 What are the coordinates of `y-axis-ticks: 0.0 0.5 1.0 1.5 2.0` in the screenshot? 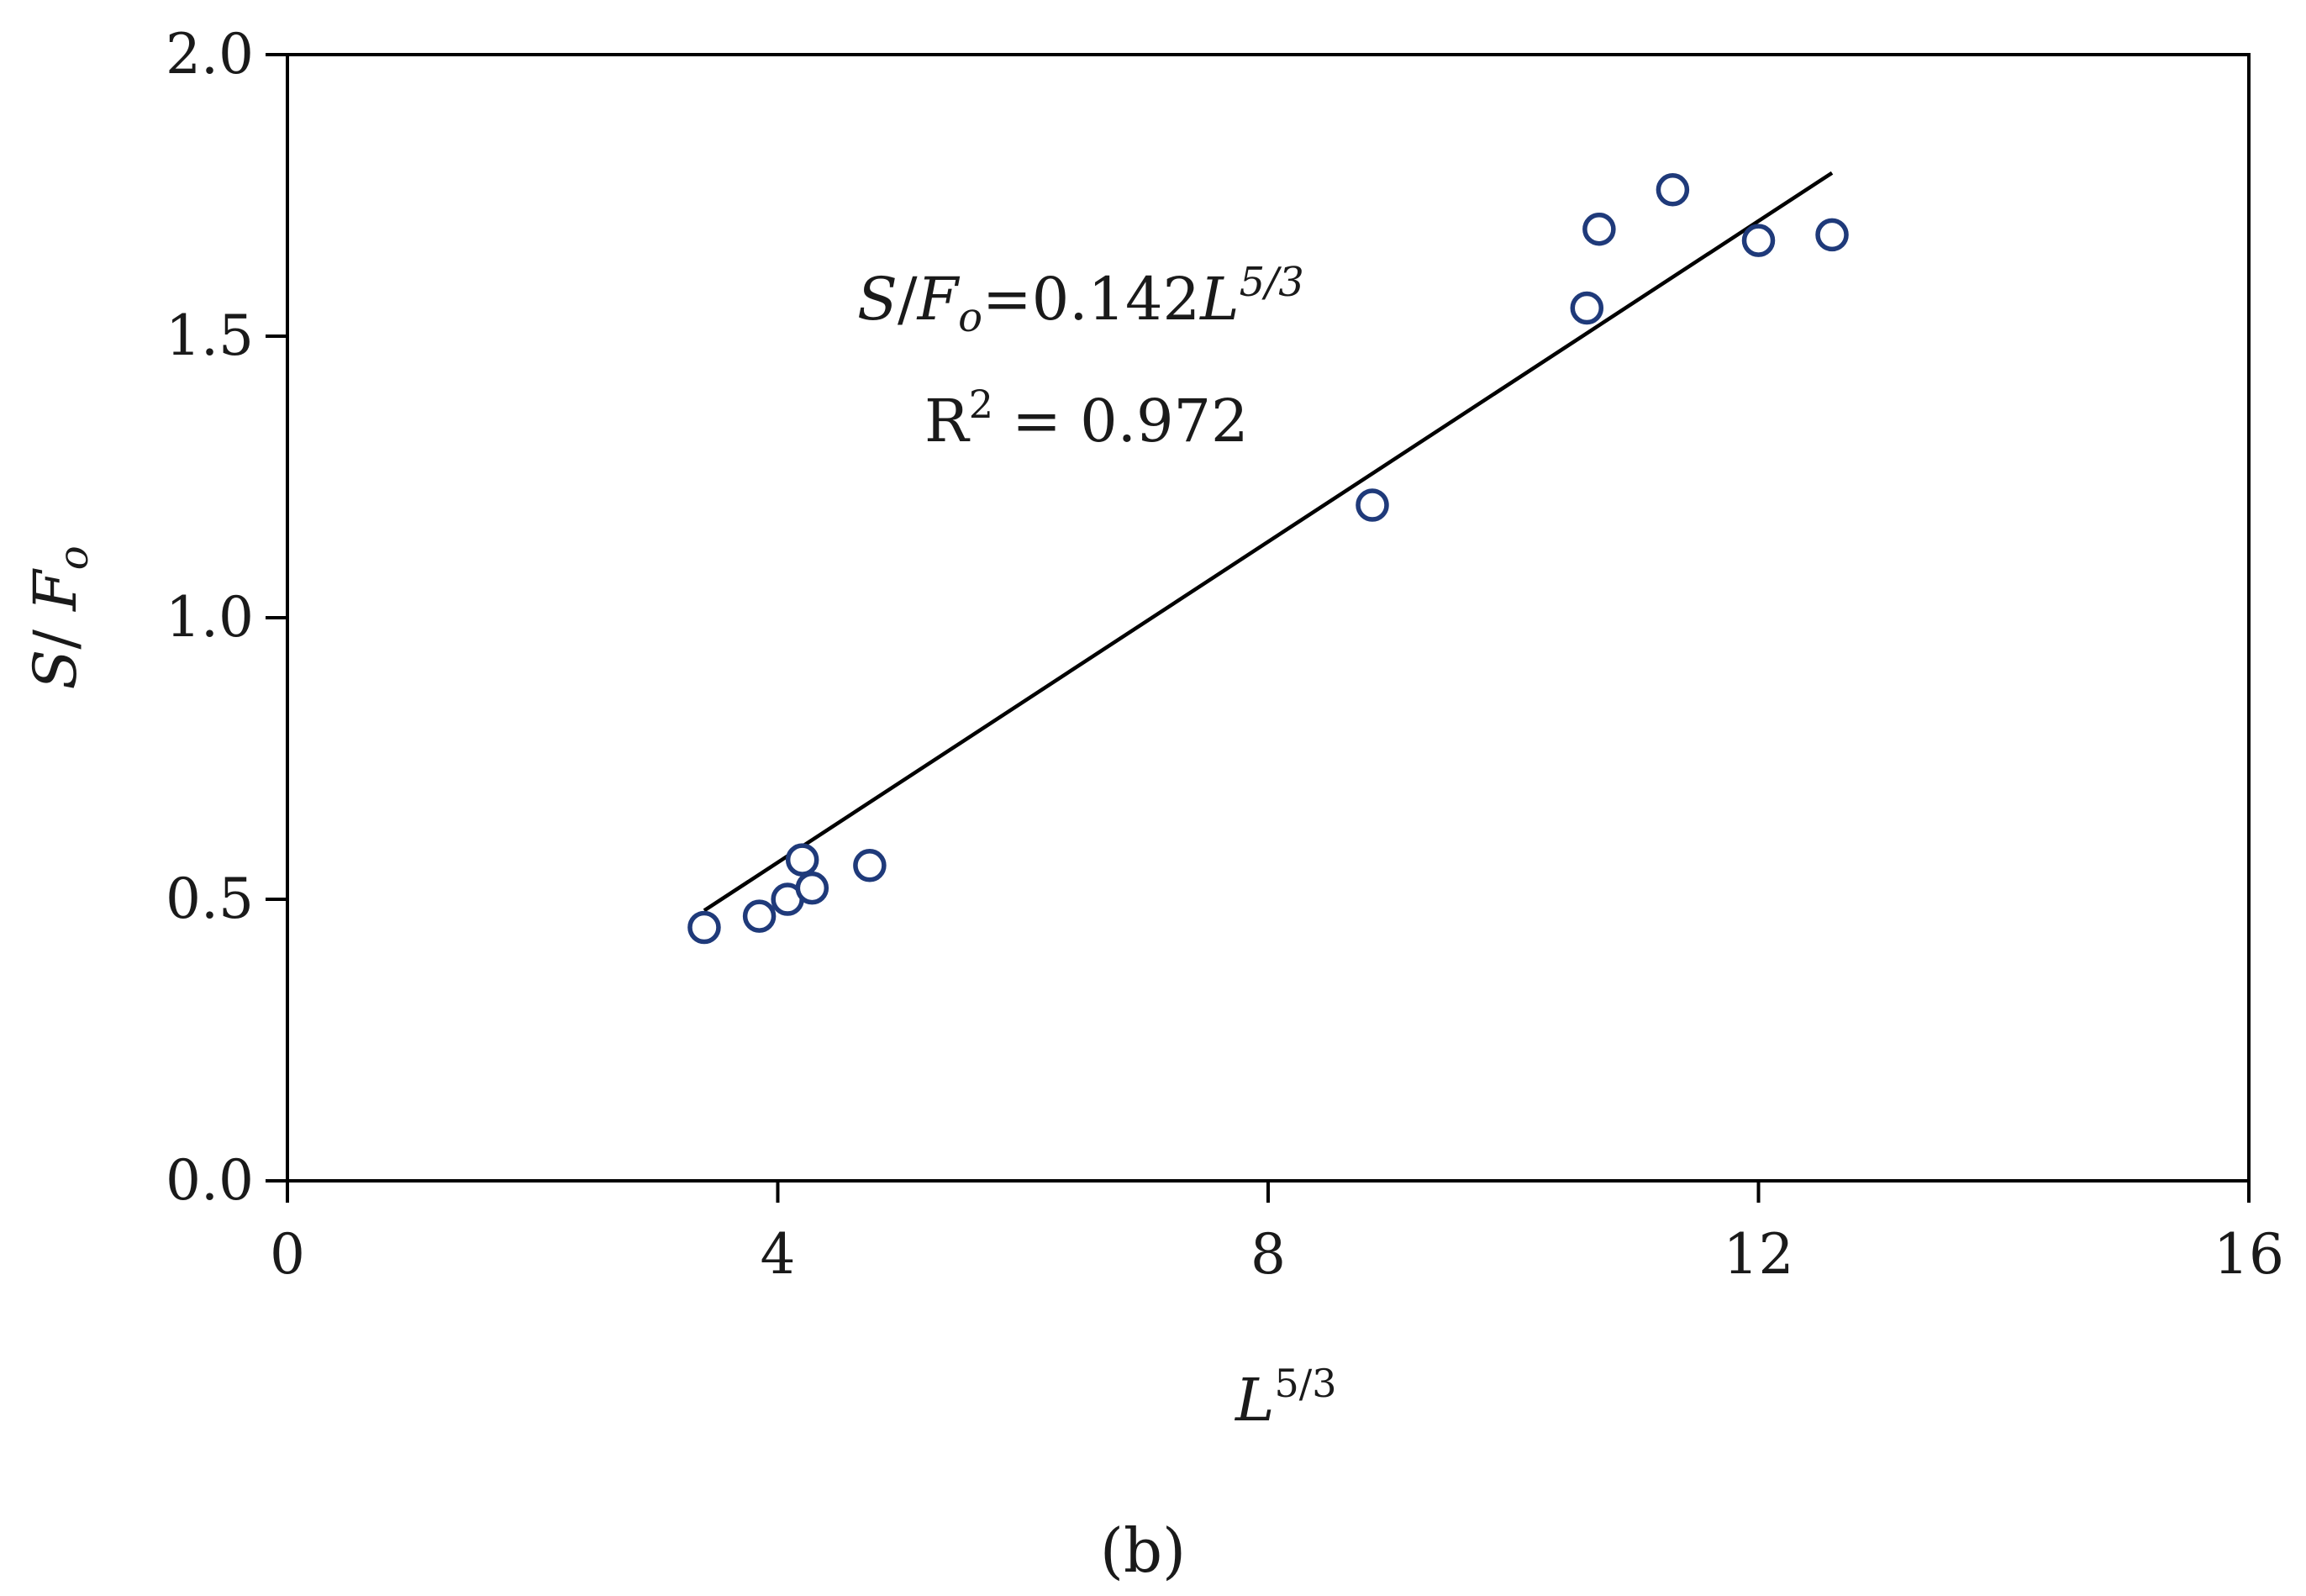 It's located at (226, 618).